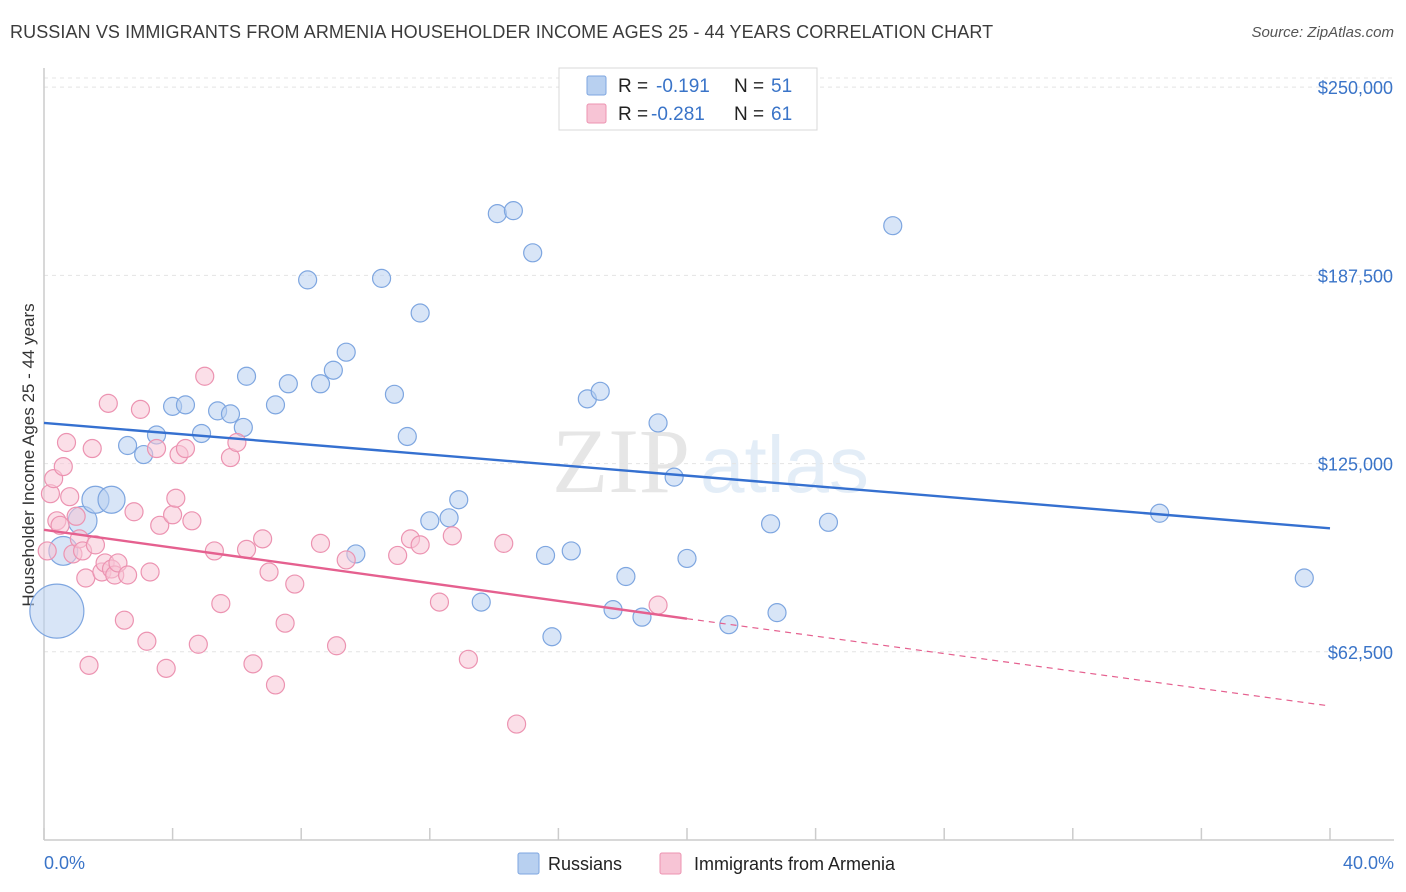  Describe the element at coordinates (621, 461) in the screenshot. I see `watermark-zip: ZIP` at that location.